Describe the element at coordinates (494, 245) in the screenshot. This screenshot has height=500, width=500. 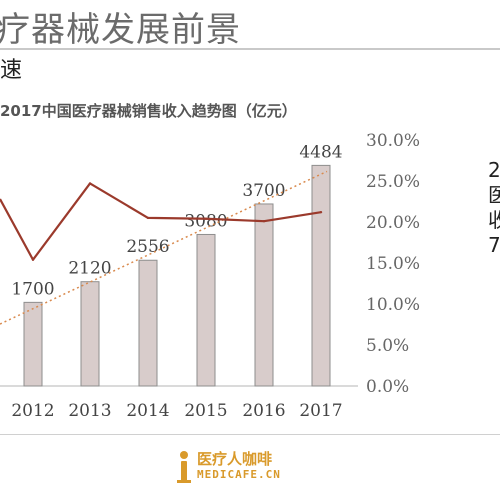
I see `side-text-line-4: 7` at that location.